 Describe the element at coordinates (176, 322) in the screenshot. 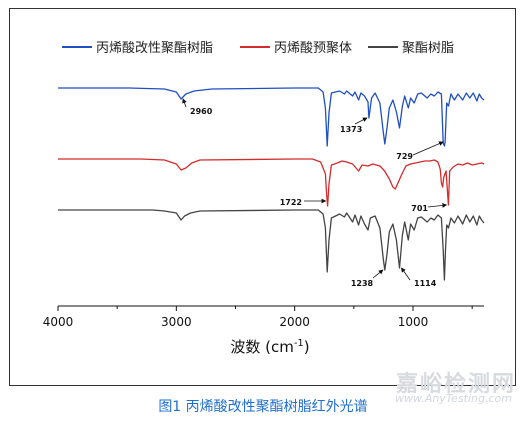

I see `x-tick-label: 3000` at that location.